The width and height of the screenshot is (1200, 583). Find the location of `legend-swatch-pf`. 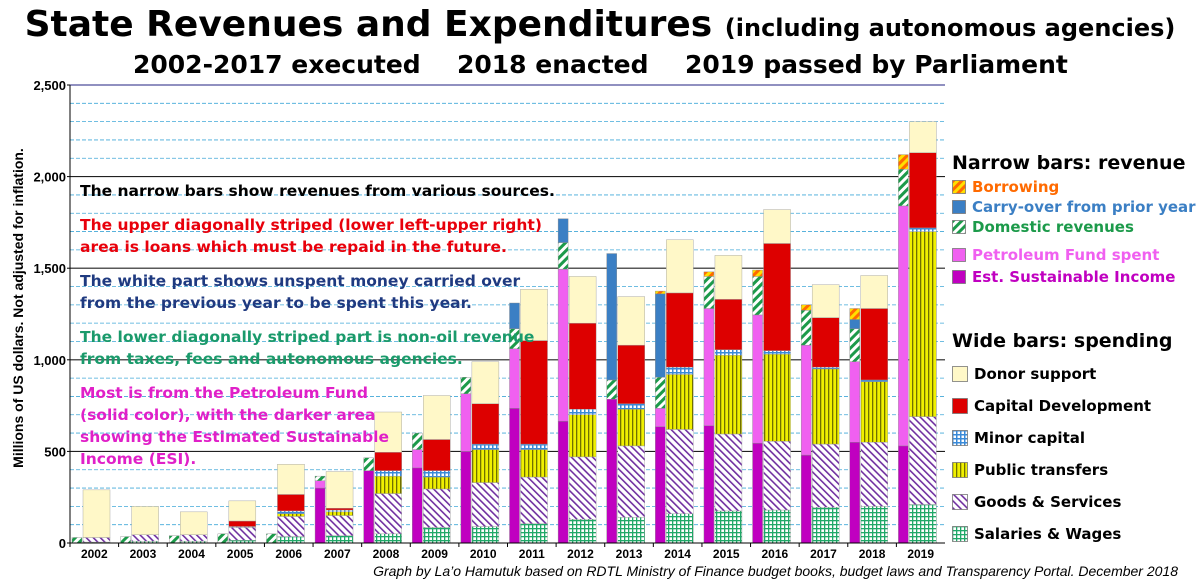

legend-swatch-pf is located at coordinates (959, 255).